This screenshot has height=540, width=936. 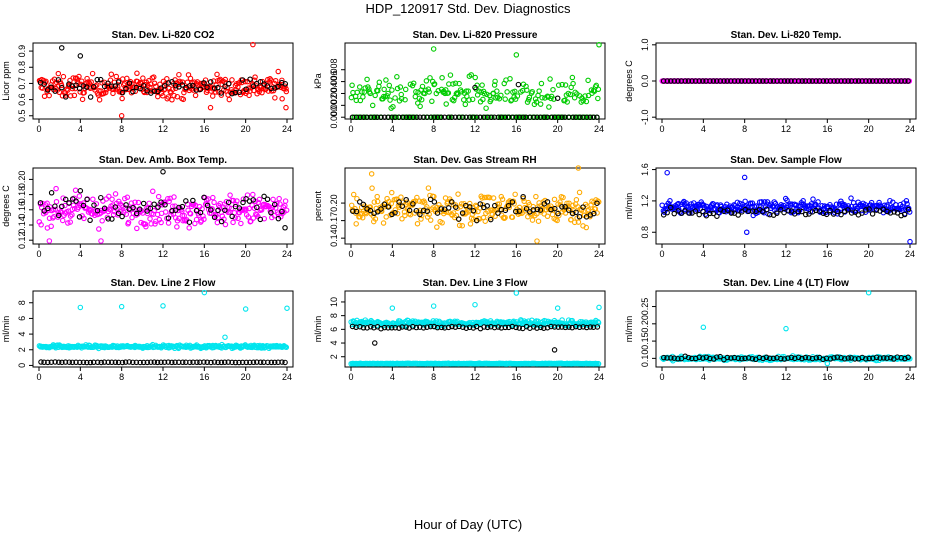 What do you see at coordinates (334, 302) in the screenshot?
I see `y-tick-label: 10` at bounding box center [334, 302].